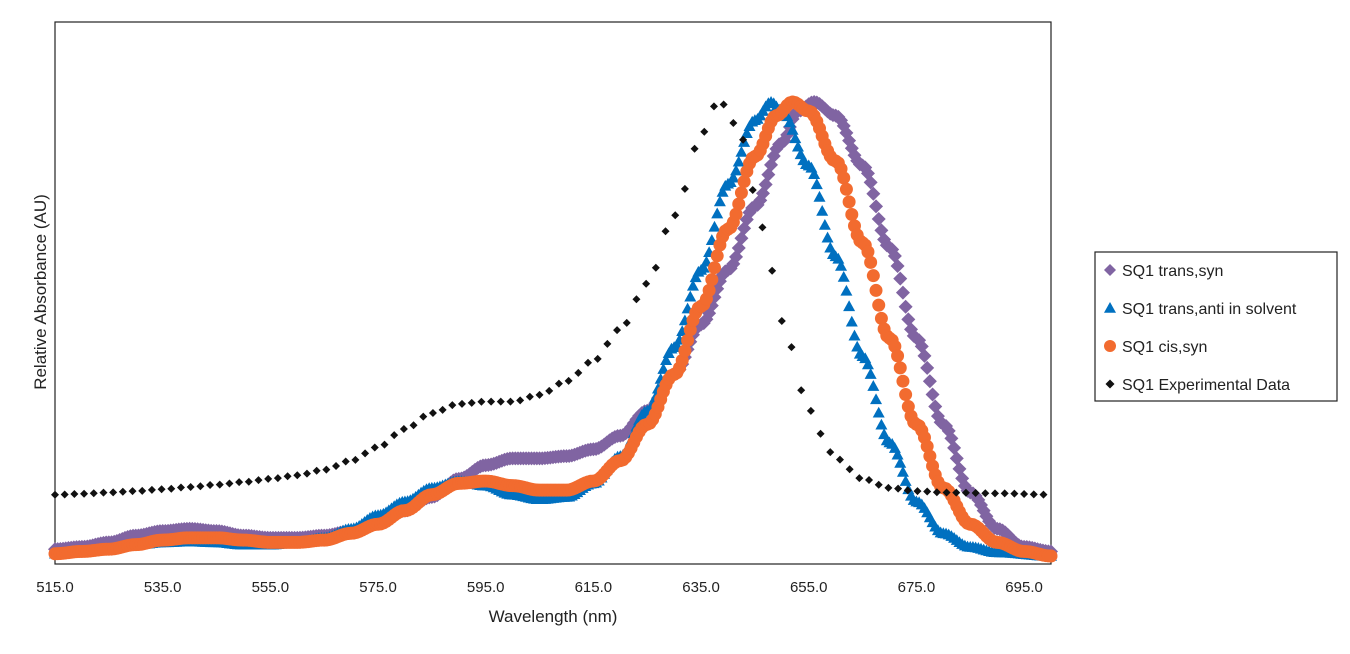 The height and width of the screenshot is (654, 1350). Describe the element at coordinates (553, 616) in the screenshot. I see `x-axis-title: Wavelength (nm)` at that location.